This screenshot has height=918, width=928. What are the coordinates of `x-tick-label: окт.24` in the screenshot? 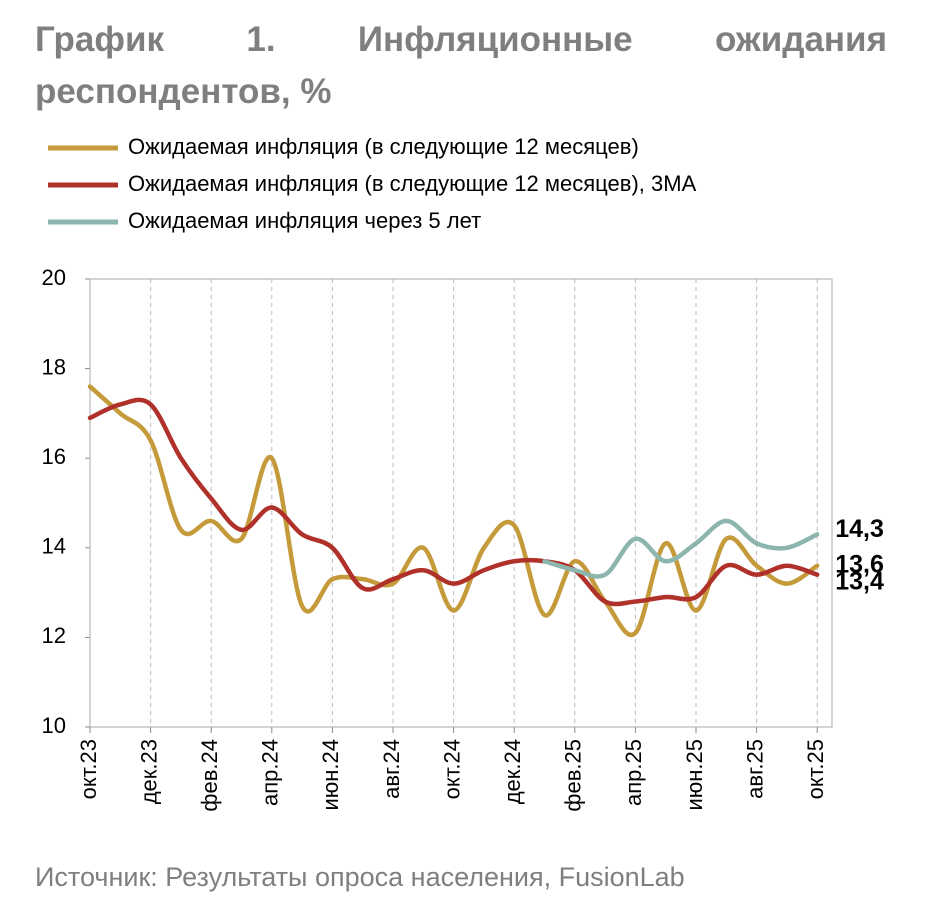 It's located at (451, 769).